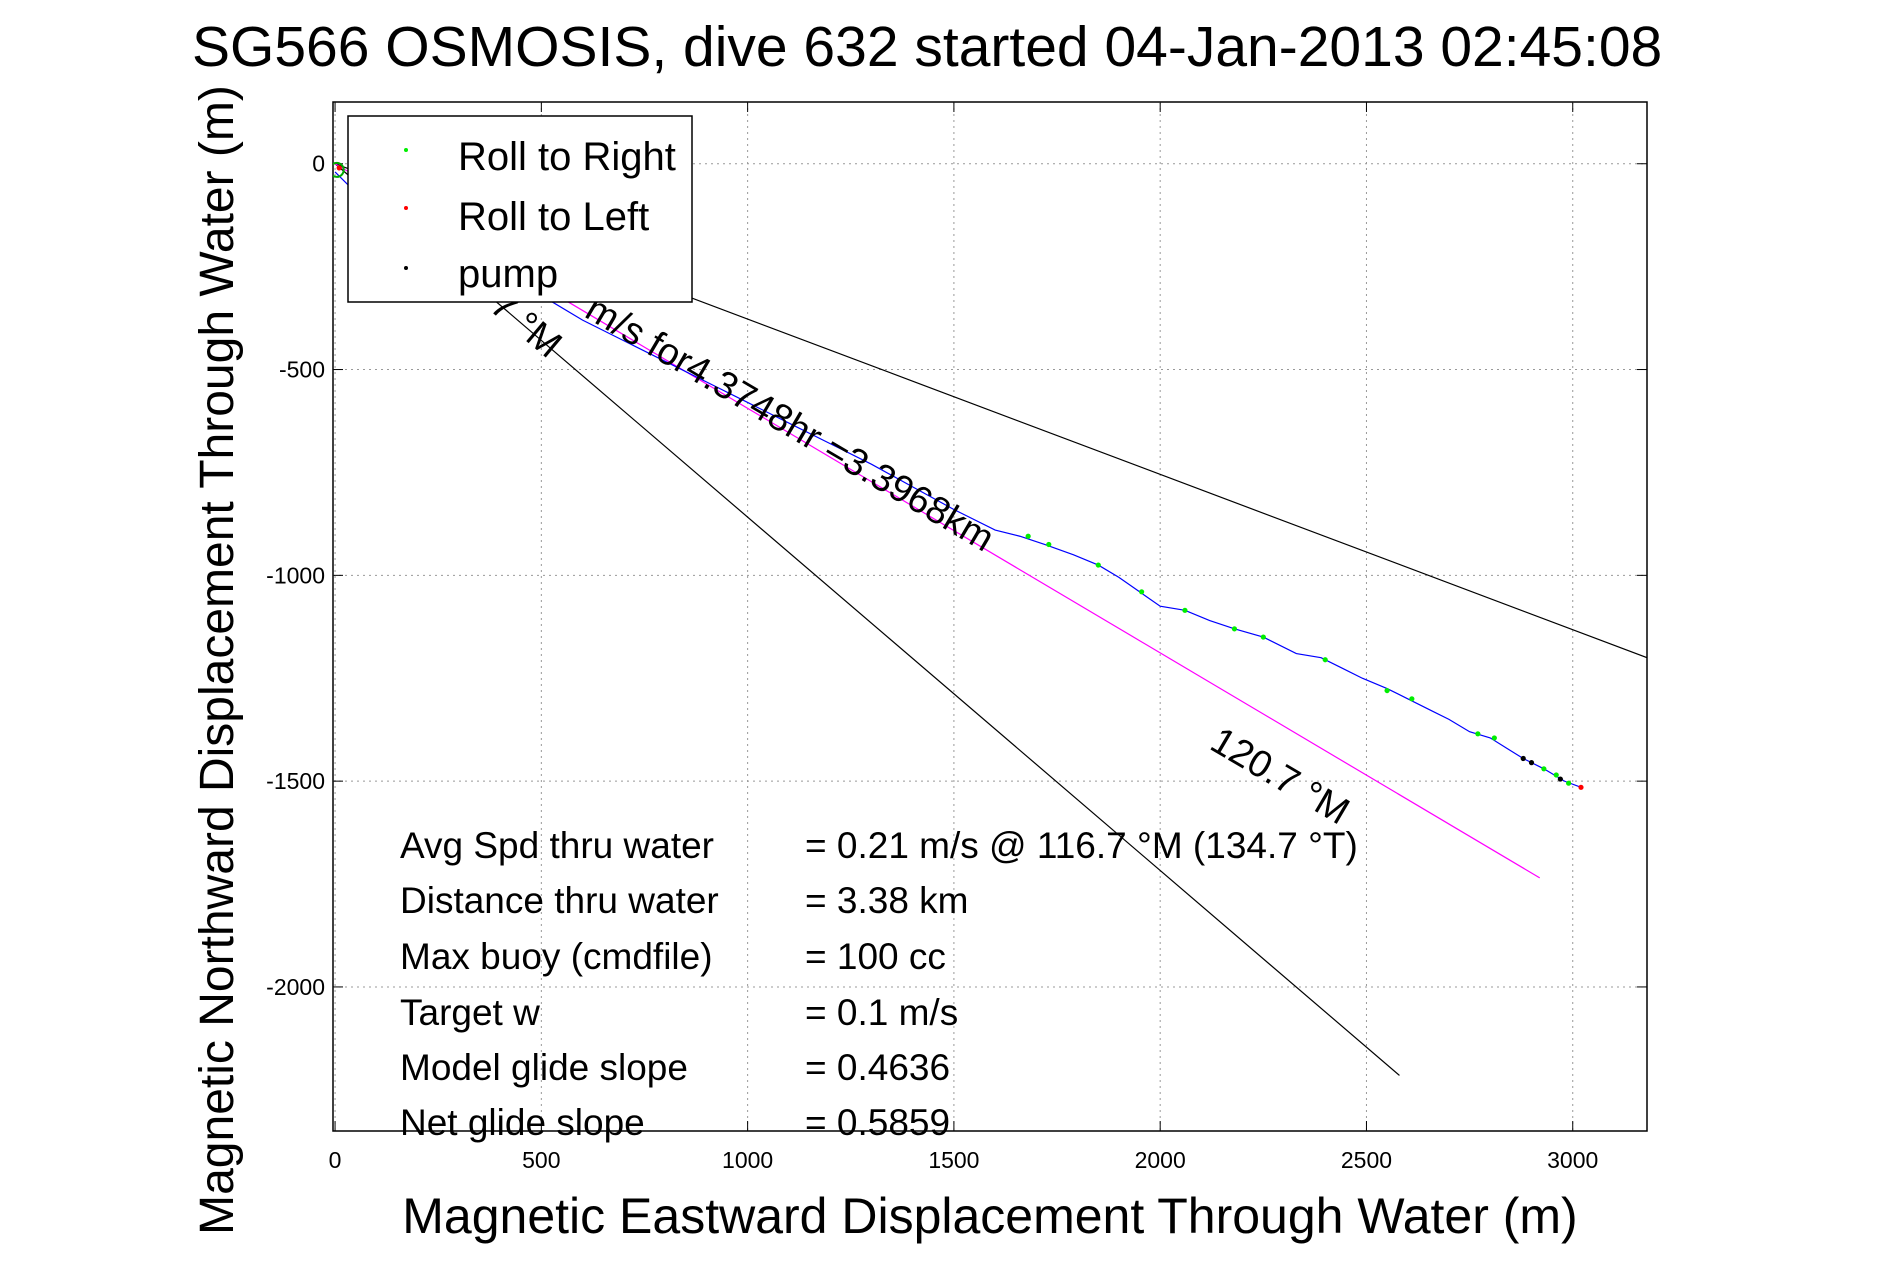 Image resolution: width=1891 pixels, height=1262 pixels. I want to click on stat-value: = 0.1 m/s, so click(881, 1012).